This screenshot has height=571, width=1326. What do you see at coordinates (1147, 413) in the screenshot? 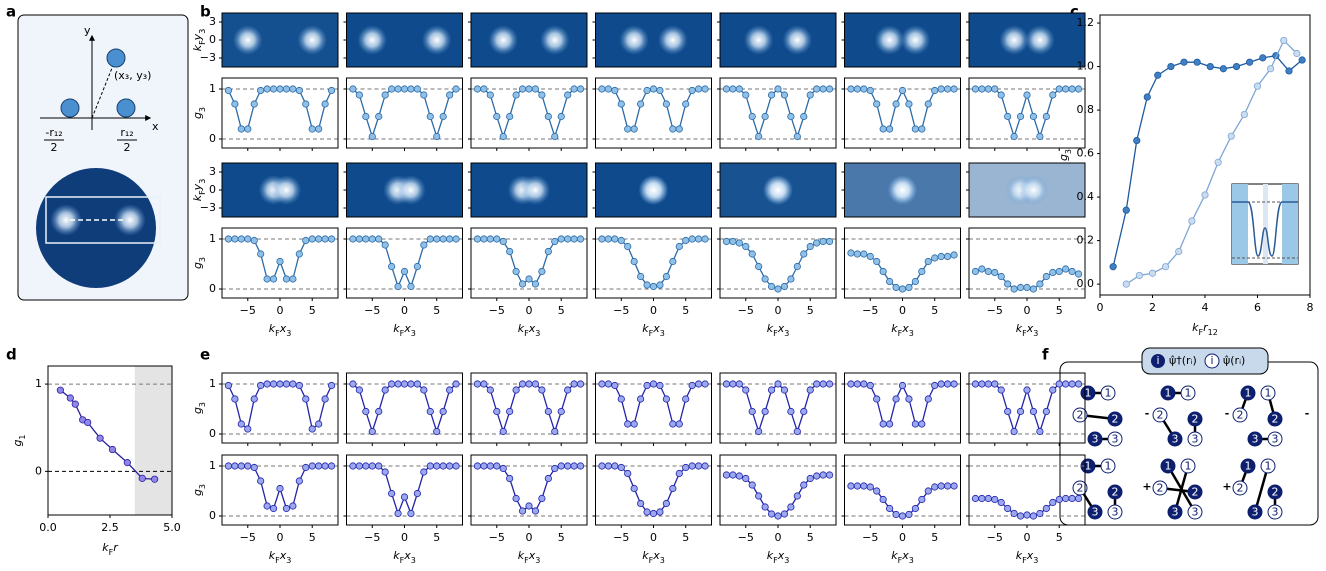
I see `operator: -` at bounding box center [1147, 413].